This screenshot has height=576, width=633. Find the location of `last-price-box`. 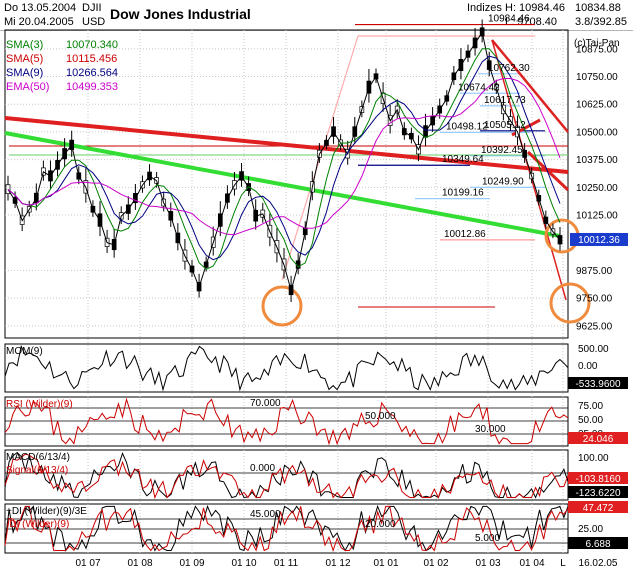

last-price-box is located at coordinates (599, 239).